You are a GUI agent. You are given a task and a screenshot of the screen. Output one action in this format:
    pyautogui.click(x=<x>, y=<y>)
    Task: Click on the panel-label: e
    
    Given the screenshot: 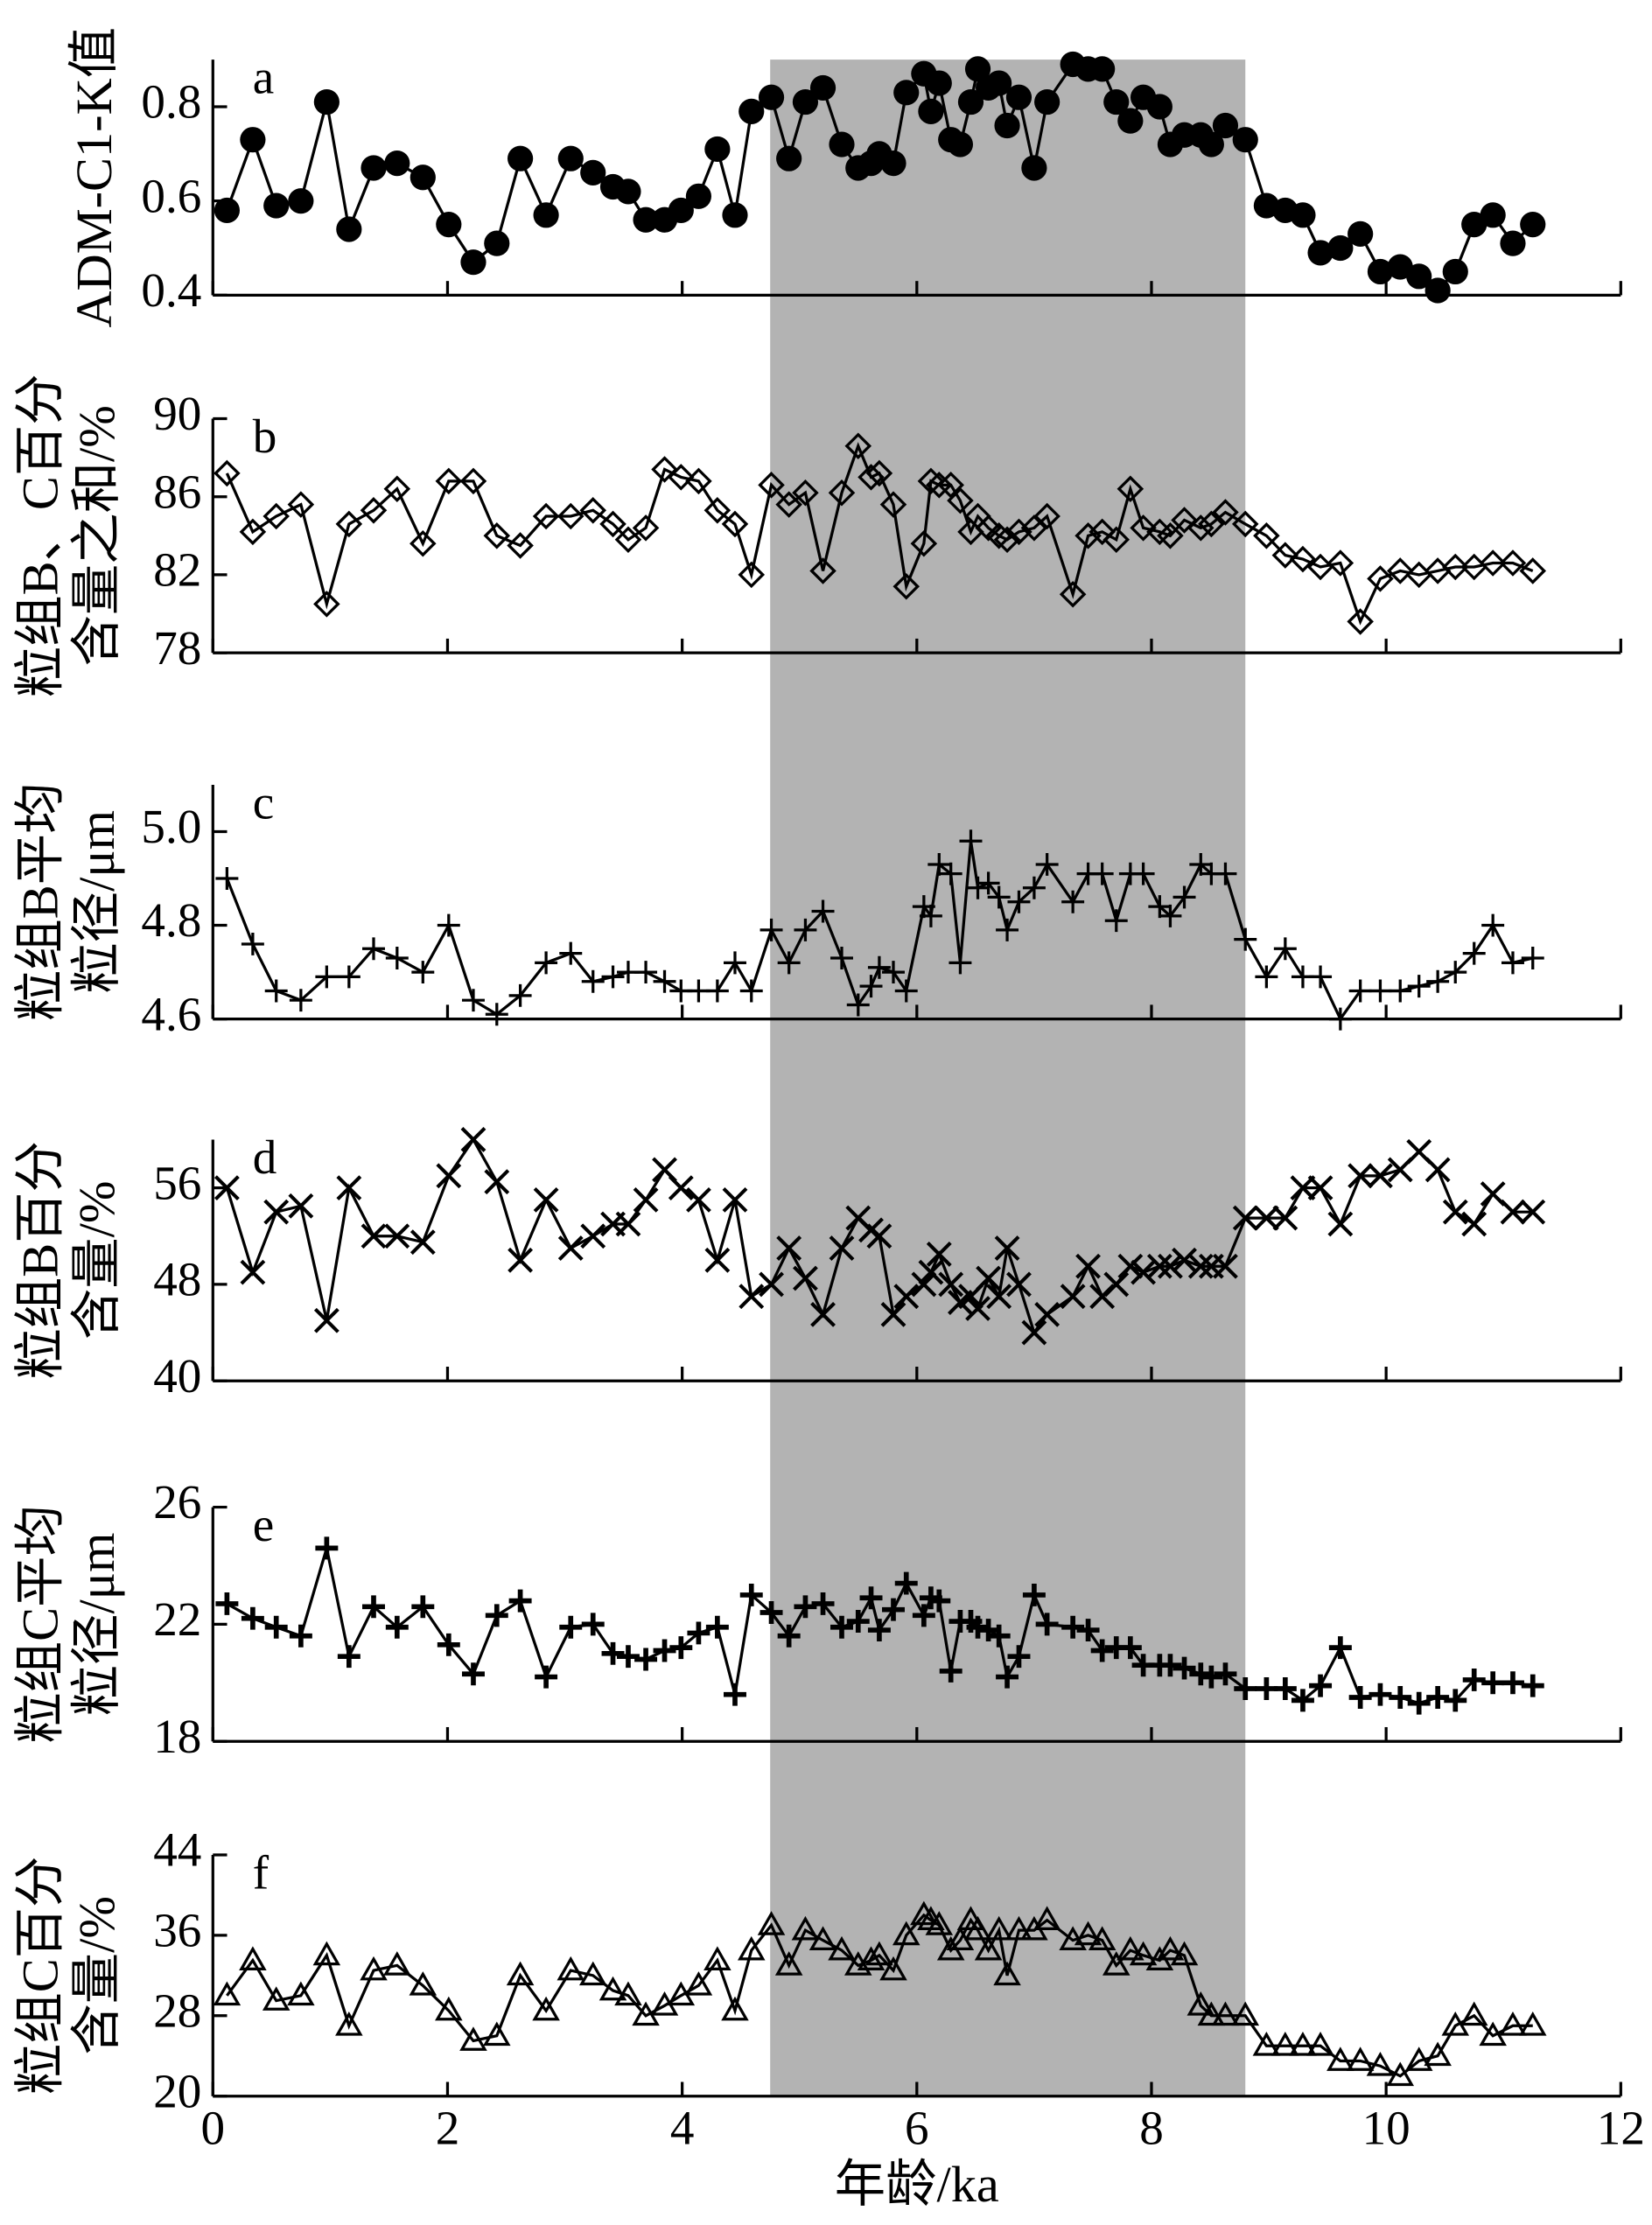 What is the action you would take?
    pyautogui.click(x=263, y=1524)
    